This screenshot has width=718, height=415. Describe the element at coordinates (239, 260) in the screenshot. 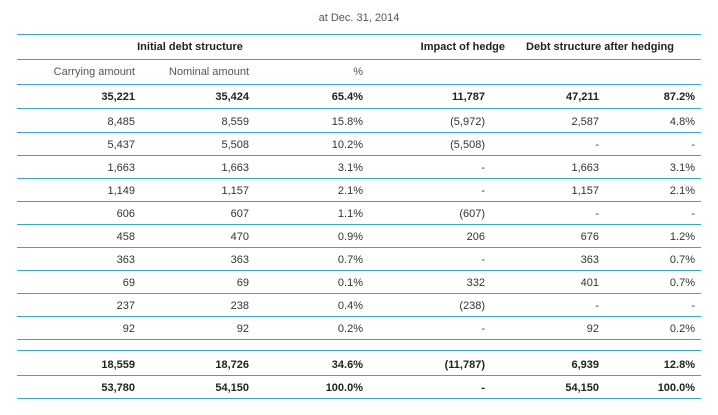

I see `nominal-amount-cell: 363` at that location.